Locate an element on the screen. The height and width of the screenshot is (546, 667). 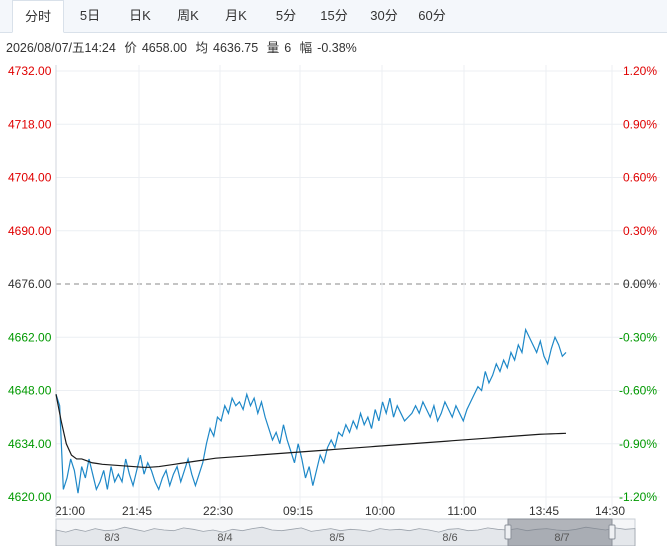
y-pct-label: 0.60% is located at coordinates (640, 178).